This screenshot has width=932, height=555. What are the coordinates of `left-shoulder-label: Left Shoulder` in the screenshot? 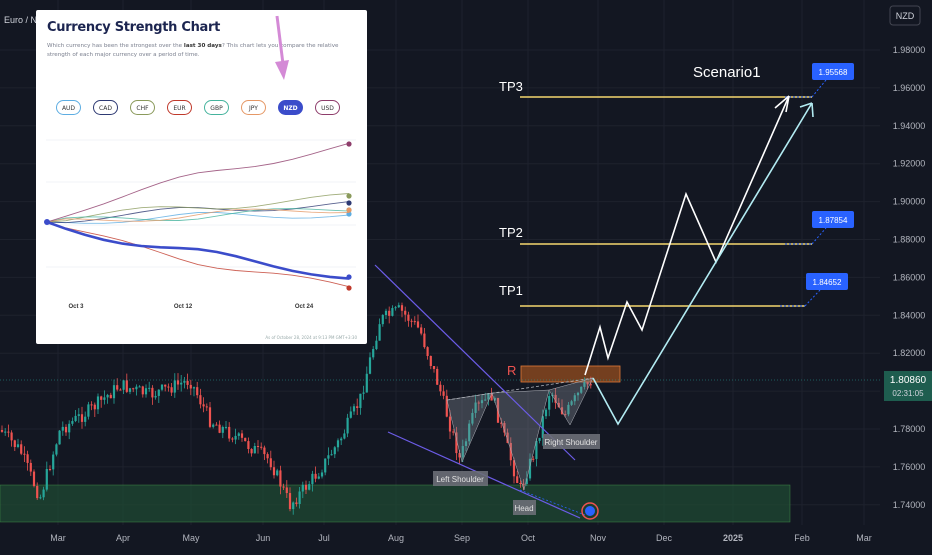 It's located at (460, 478).